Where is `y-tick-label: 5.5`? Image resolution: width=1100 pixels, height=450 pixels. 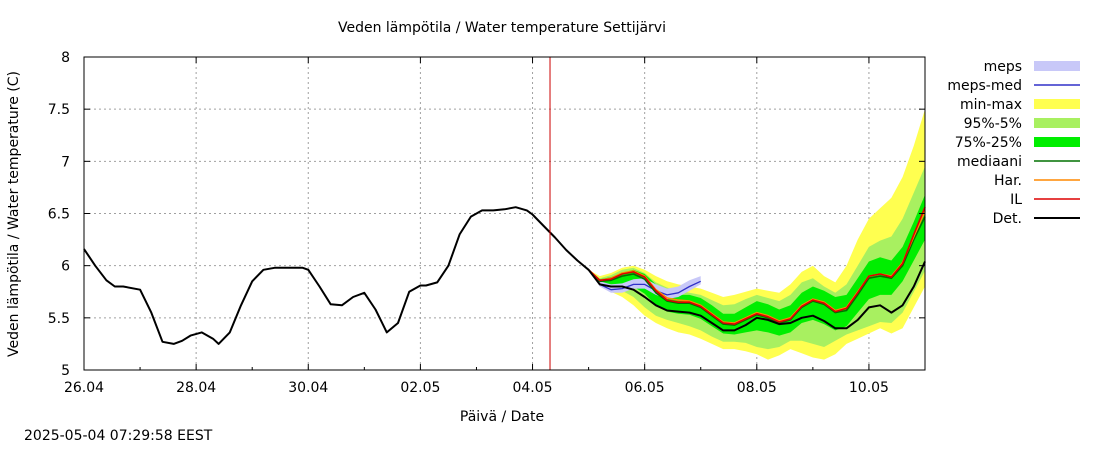 y-tick-label: 5.5 is located at coordinates (59, 319).